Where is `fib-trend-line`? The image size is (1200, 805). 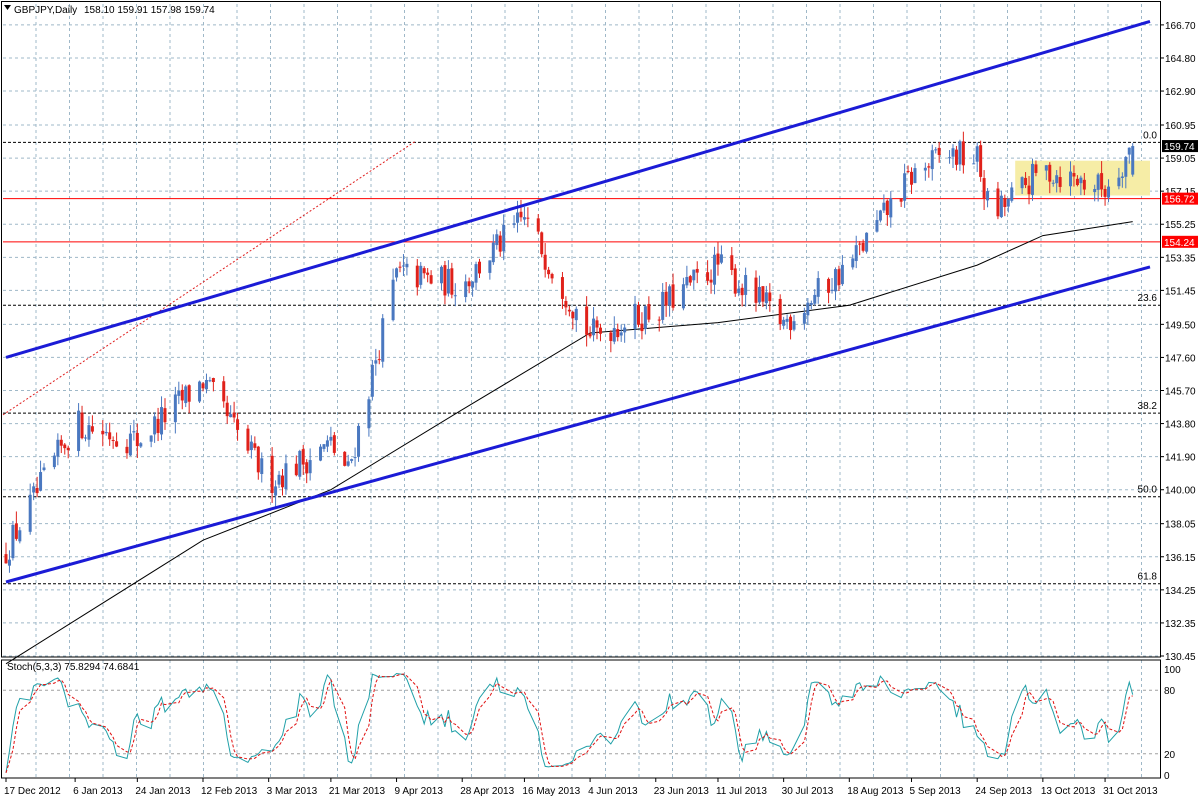 fib-trend-line is located at coordinates (209, 278).